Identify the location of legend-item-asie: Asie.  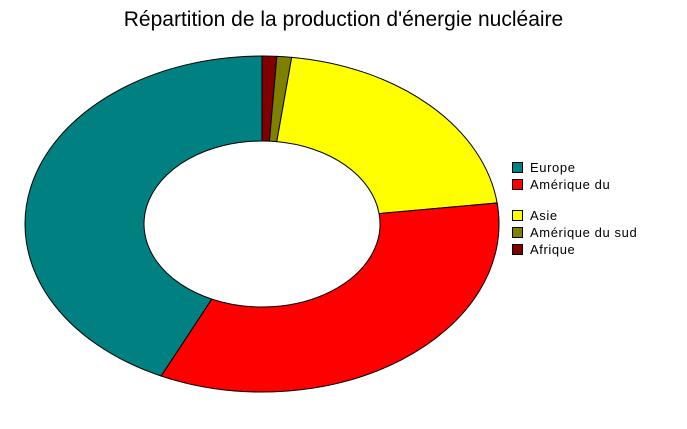
(574, 215).